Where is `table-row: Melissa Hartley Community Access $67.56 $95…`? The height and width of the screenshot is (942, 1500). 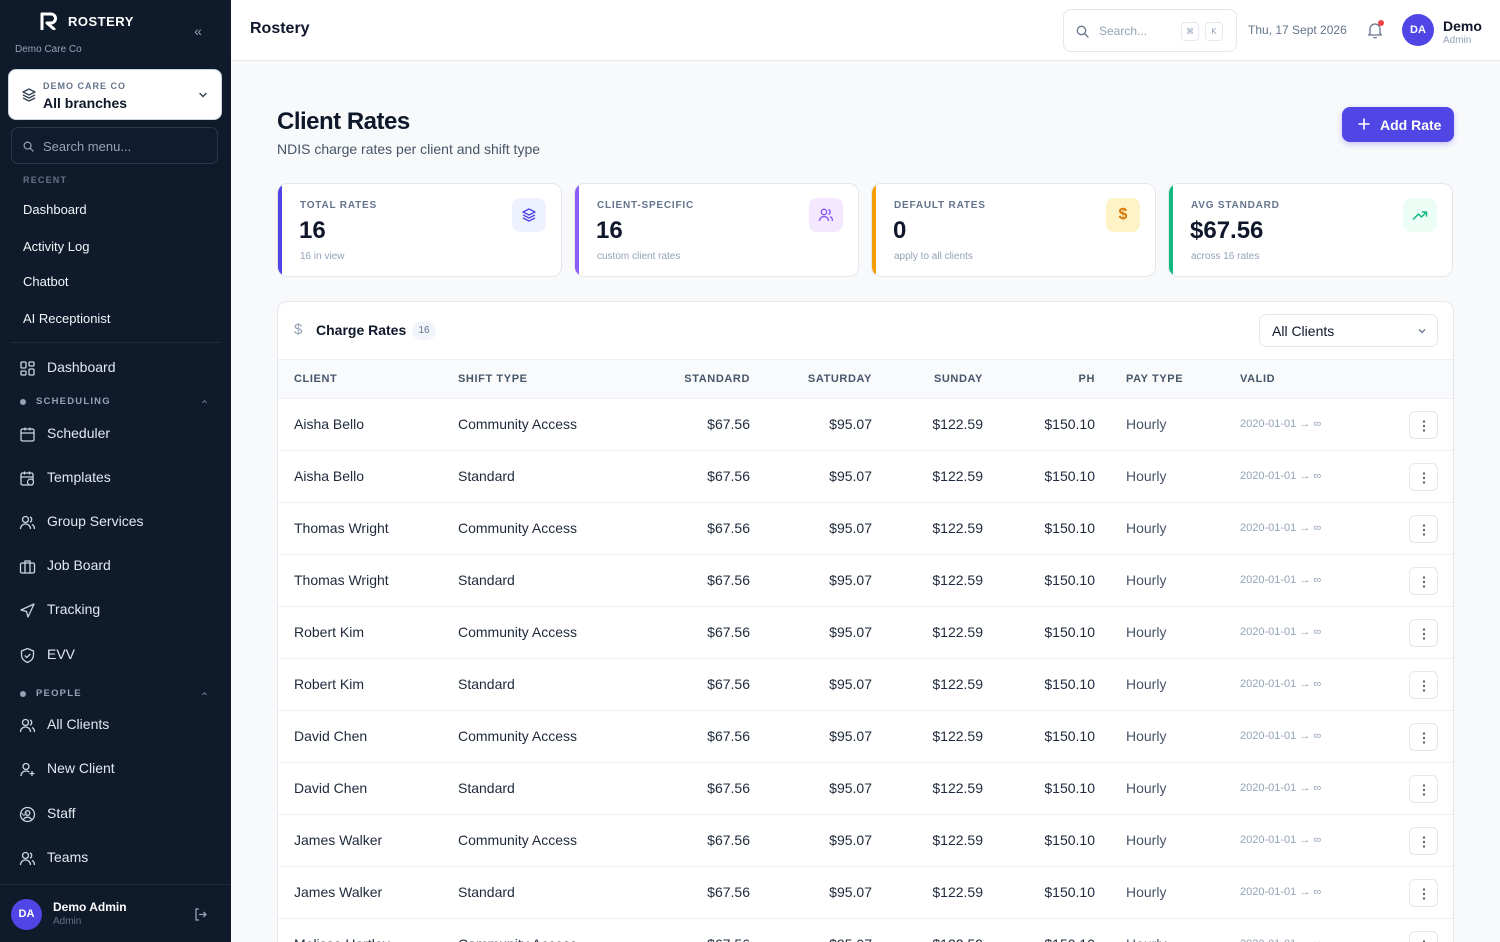 table-row: Melissa Hartley Community Access $67.56 $95… is located at coordinates (865, 930).